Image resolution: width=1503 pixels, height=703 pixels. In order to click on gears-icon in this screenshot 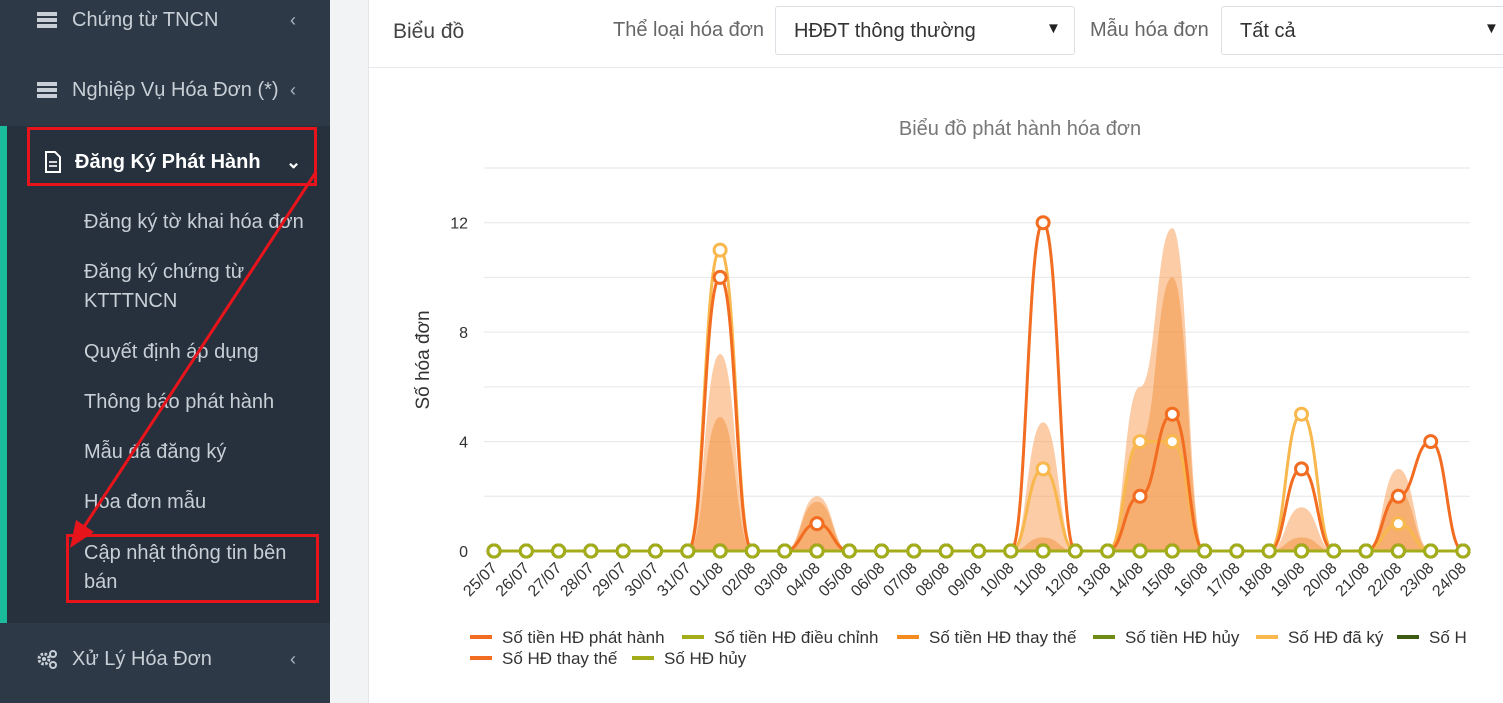, I will do `click(47, 659)`.